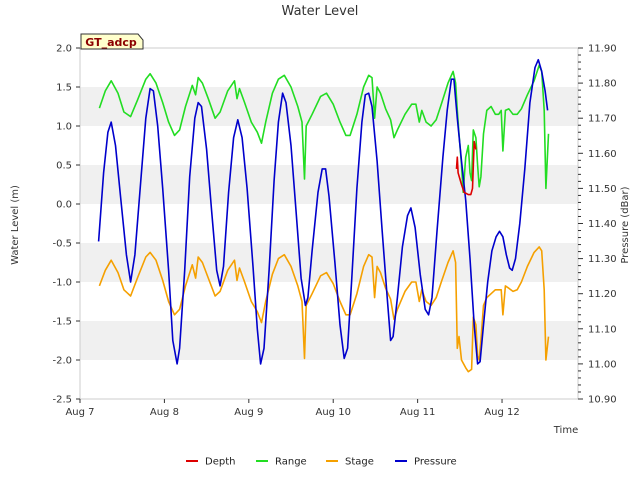  Describe the element at coordinates (602, 329) in the screenshot. I see `right-tick-label: 11.10` at that location.